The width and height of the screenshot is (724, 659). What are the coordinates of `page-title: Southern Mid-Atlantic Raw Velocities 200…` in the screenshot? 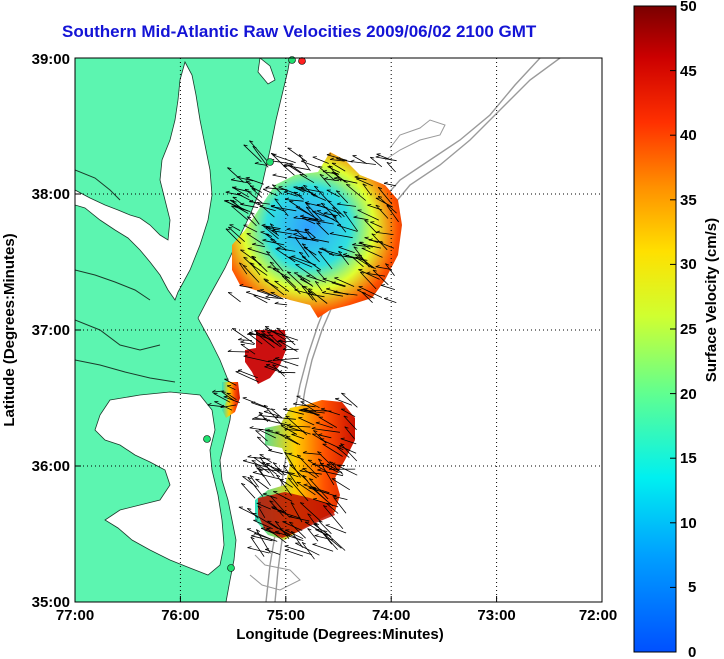 It's located at (299, 31).